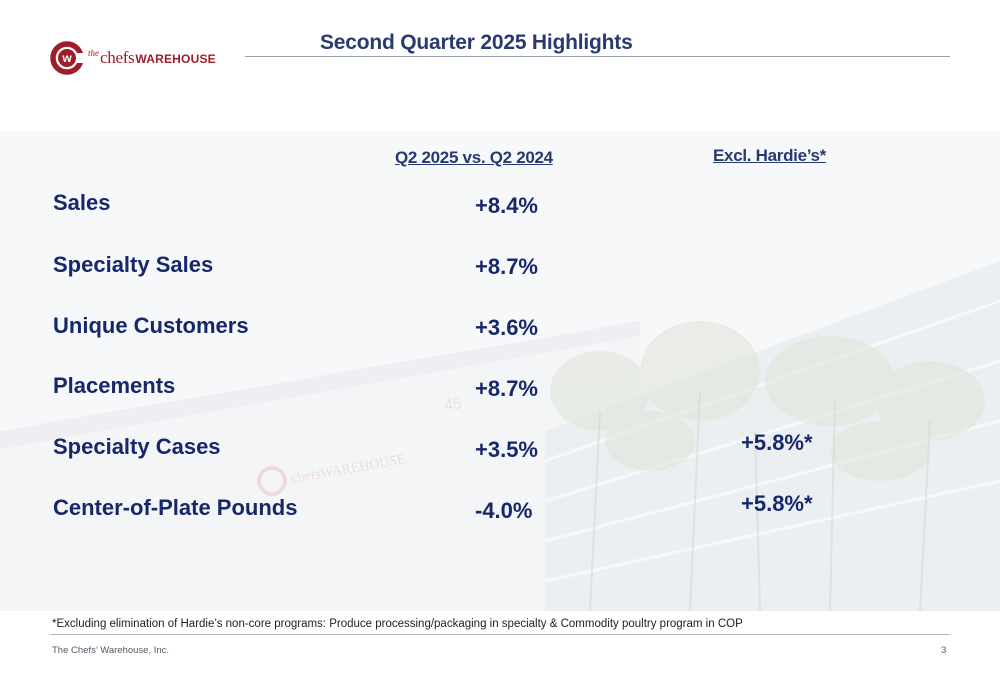  Describe the element at coordinates (117, 57) in the screenshot. I see `logo-chefs-text: chefs` at that location.